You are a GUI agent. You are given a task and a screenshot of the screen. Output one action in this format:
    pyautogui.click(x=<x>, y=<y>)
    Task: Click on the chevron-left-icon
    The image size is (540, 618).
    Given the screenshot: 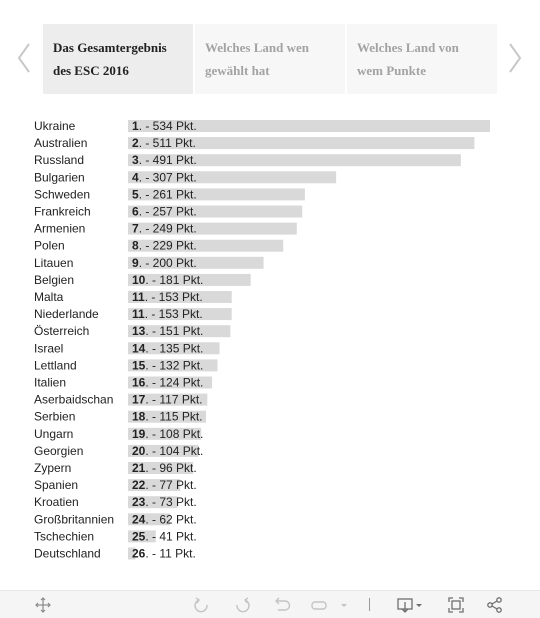 What is the action you would take?
    pyautogui.click(x=23, y=58)
    